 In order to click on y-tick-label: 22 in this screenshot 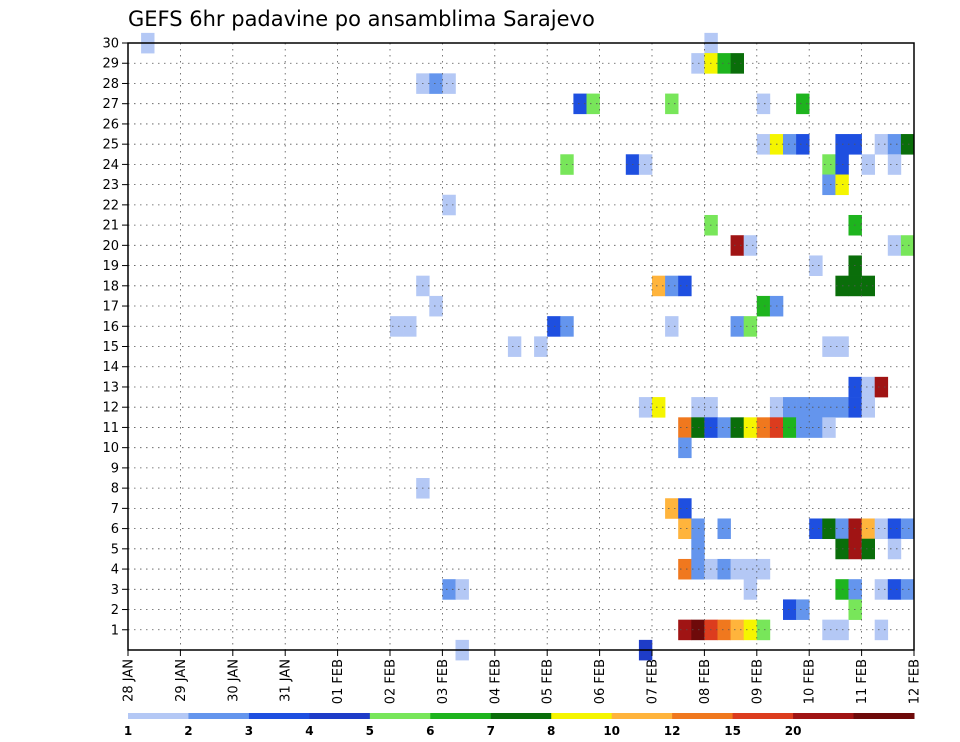, I will do `click(110, 205)`.